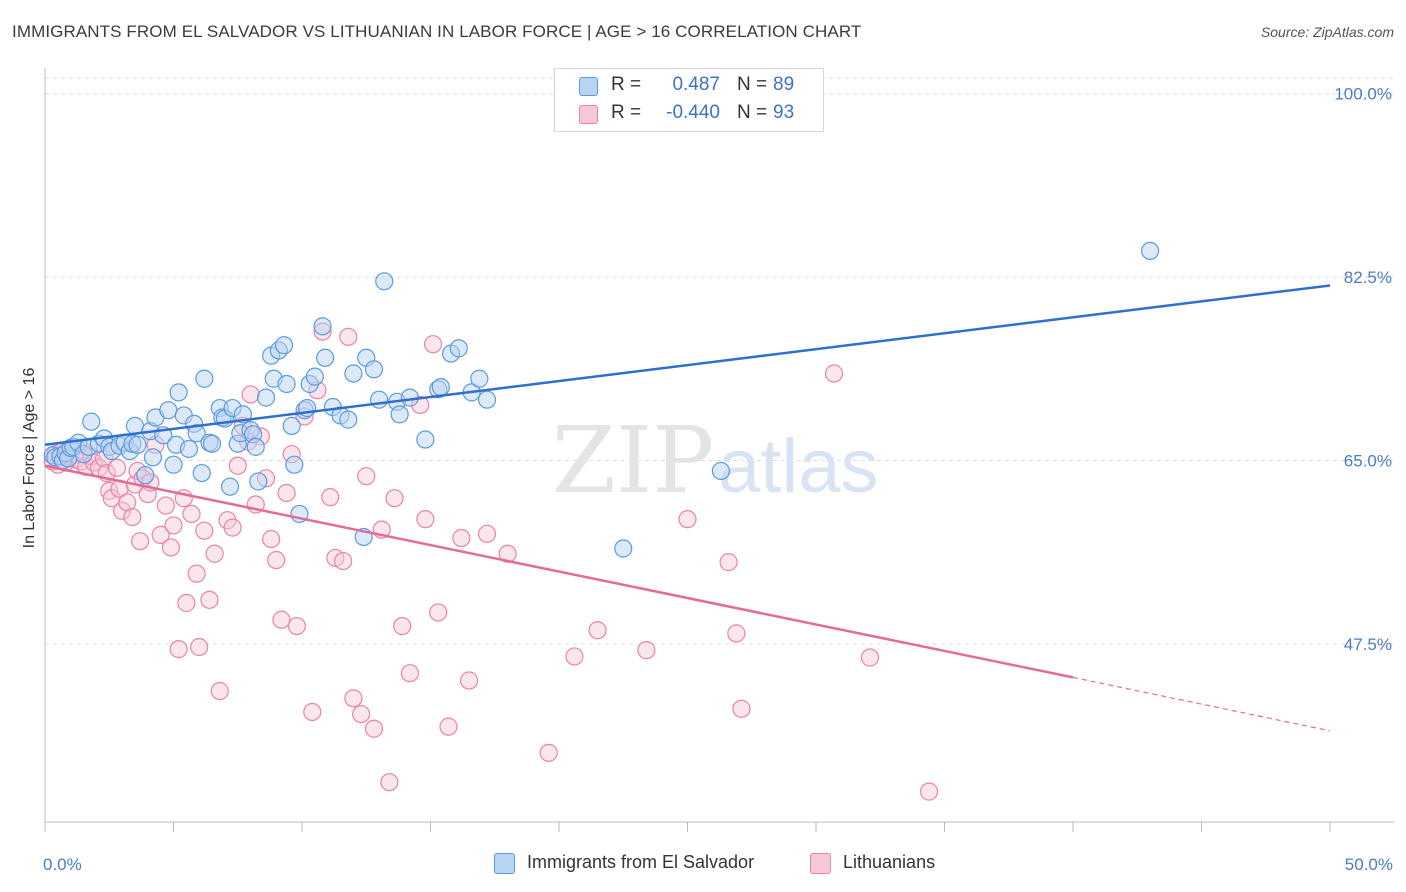 This screenshot has height=892, width=1406. What do you see at coordinates (784, 84) in the screenshot?
I see `legend-n-value-blue: 89` at bounding box center [784, 84].